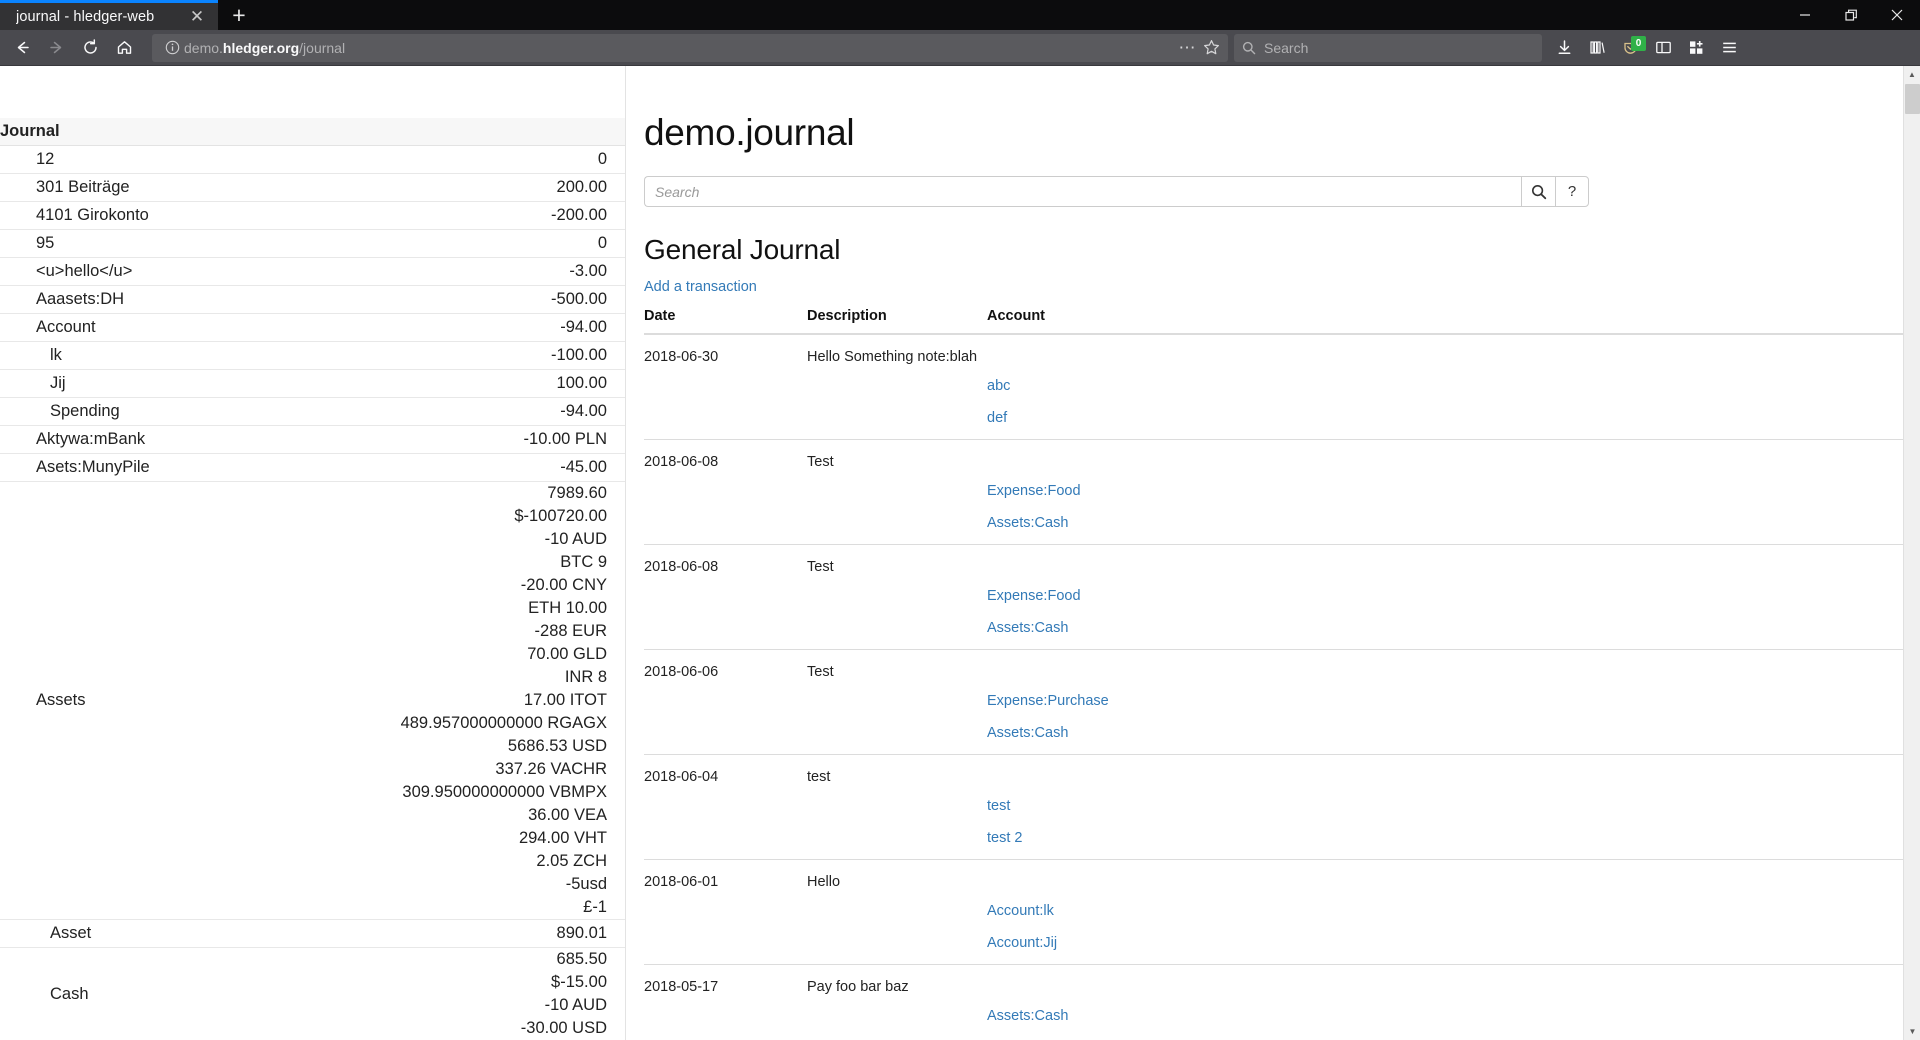 This screenshot has height=1040, width=1920. Describe the element at coordinates (1048, 701) in the screenshot. I see `account-link: Expense:Purchase` at that location.